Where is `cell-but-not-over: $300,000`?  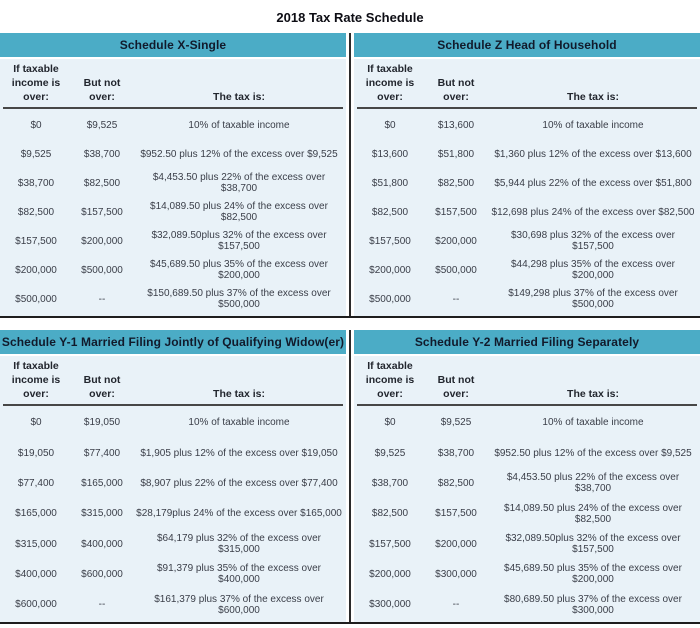
cell-but-not-over: $300,000 is located at coordinates (456, 574).